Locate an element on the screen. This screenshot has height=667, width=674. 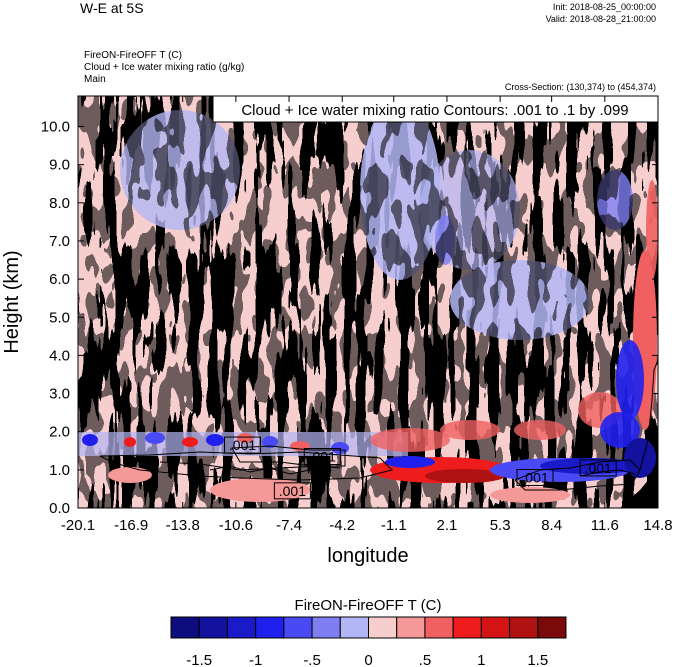
x-tick-label: 14.8 is located at coordinates (657, 525).